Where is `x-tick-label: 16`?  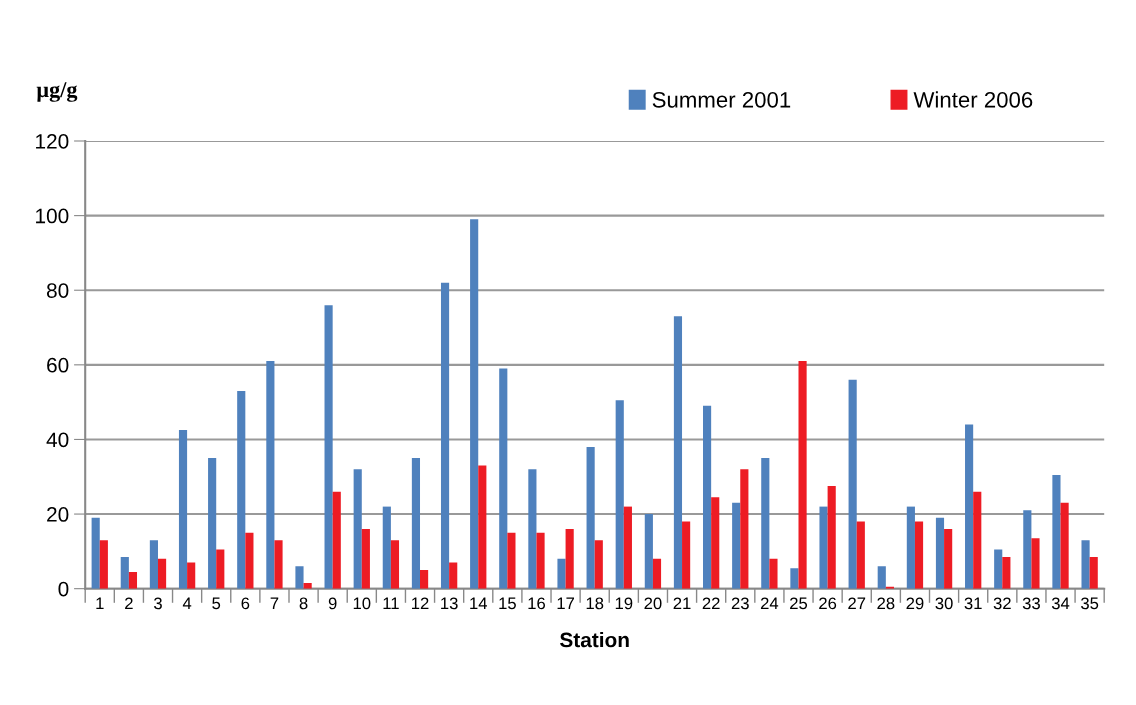
x-tick-label: 16 is located at coordinates (537, 603).